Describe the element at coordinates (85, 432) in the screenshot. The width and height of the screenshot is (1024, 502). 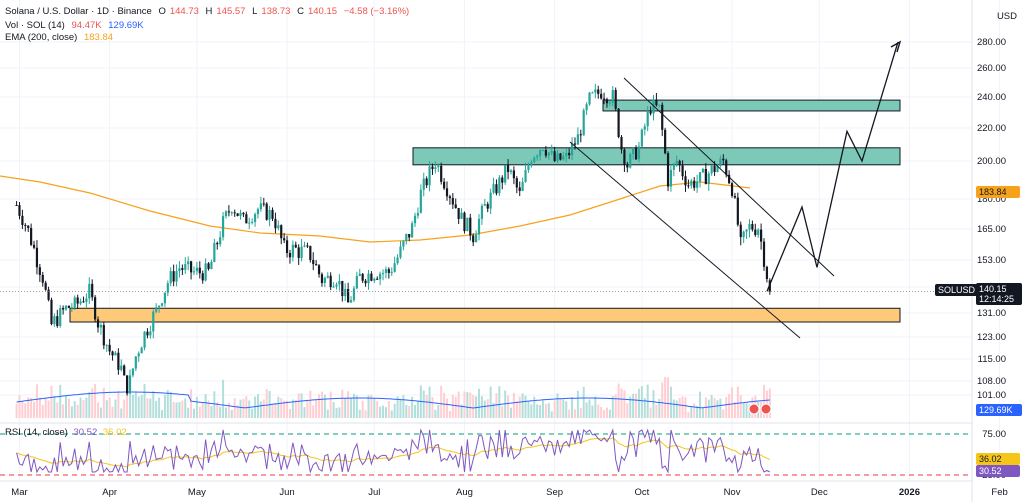
I see `rsi-value-1: 30.52` at that location.